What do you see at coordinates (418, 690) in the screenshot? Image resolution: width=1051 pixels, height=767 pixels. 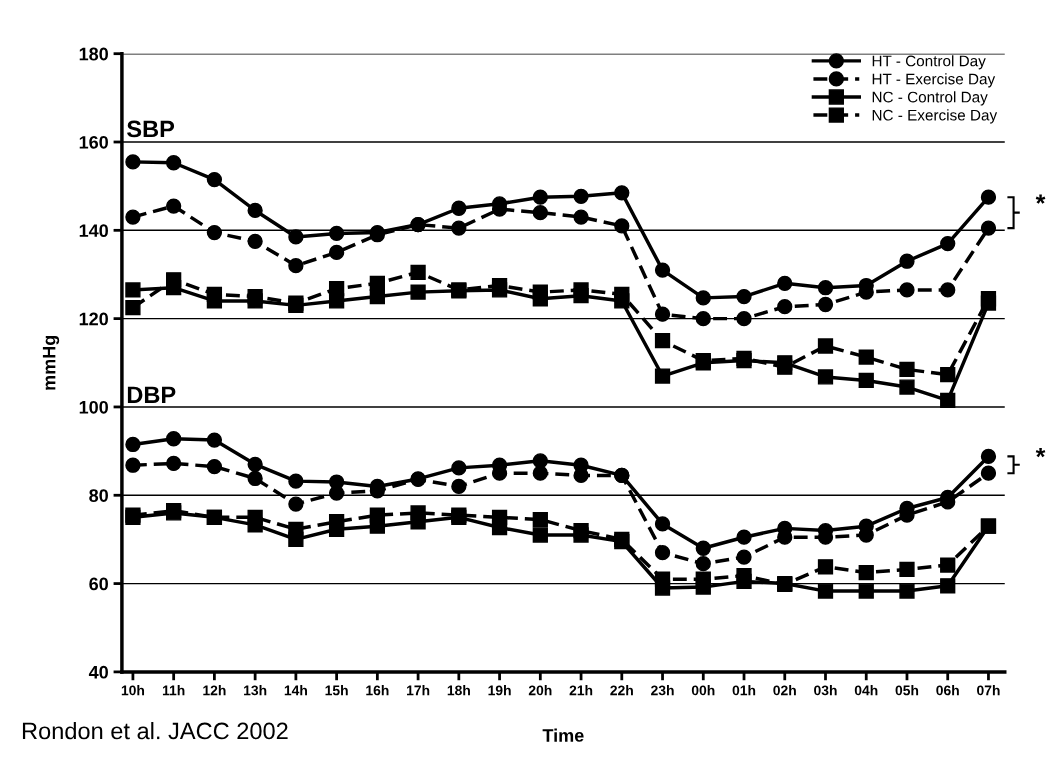 I see `x-tick-label: 17h` at bounding box center [418, 690].